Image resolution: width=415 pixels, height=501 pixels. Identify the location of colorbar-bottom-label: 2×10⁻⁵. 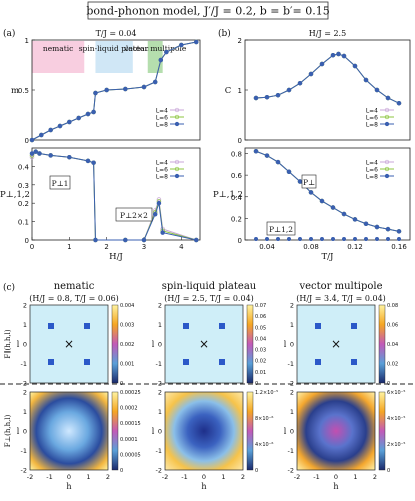
(396, 445).